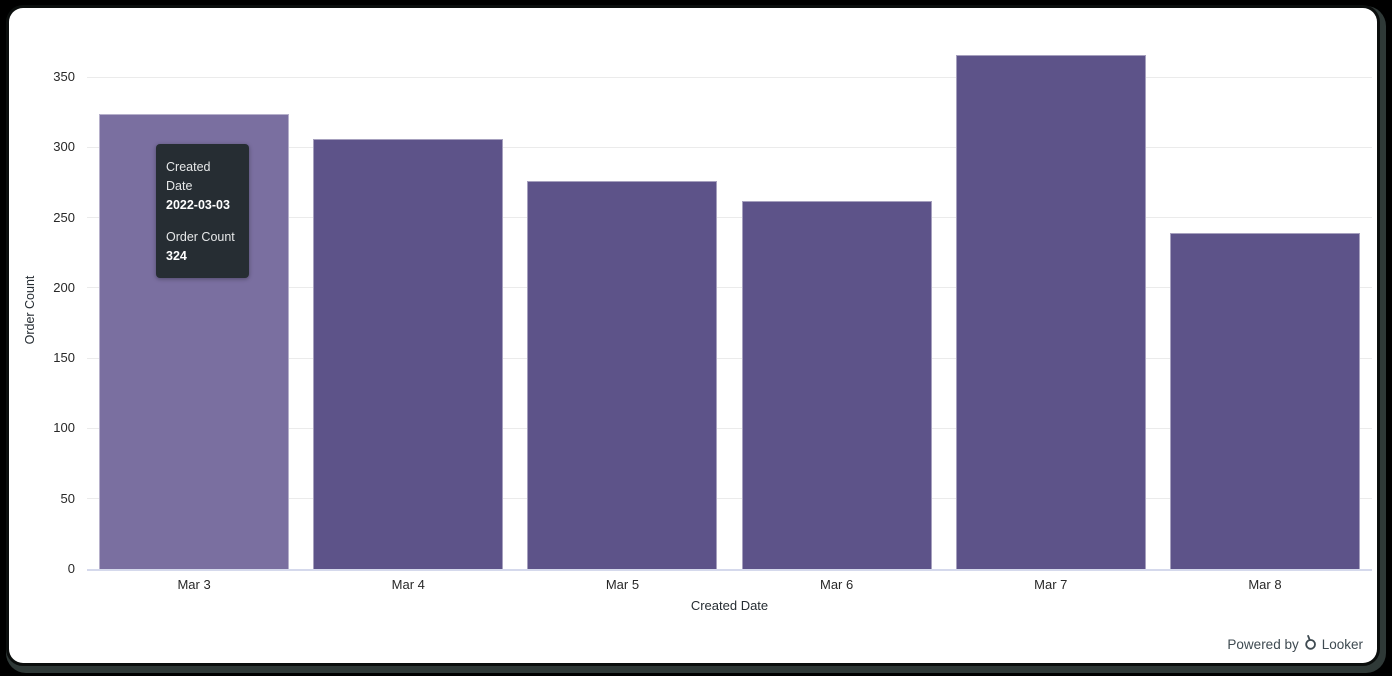  What do you see at coordinates (622, 584) in the screenshot?
I see `x-tick-label-mar-5: Mar 5` at bounding box center [622, 584].